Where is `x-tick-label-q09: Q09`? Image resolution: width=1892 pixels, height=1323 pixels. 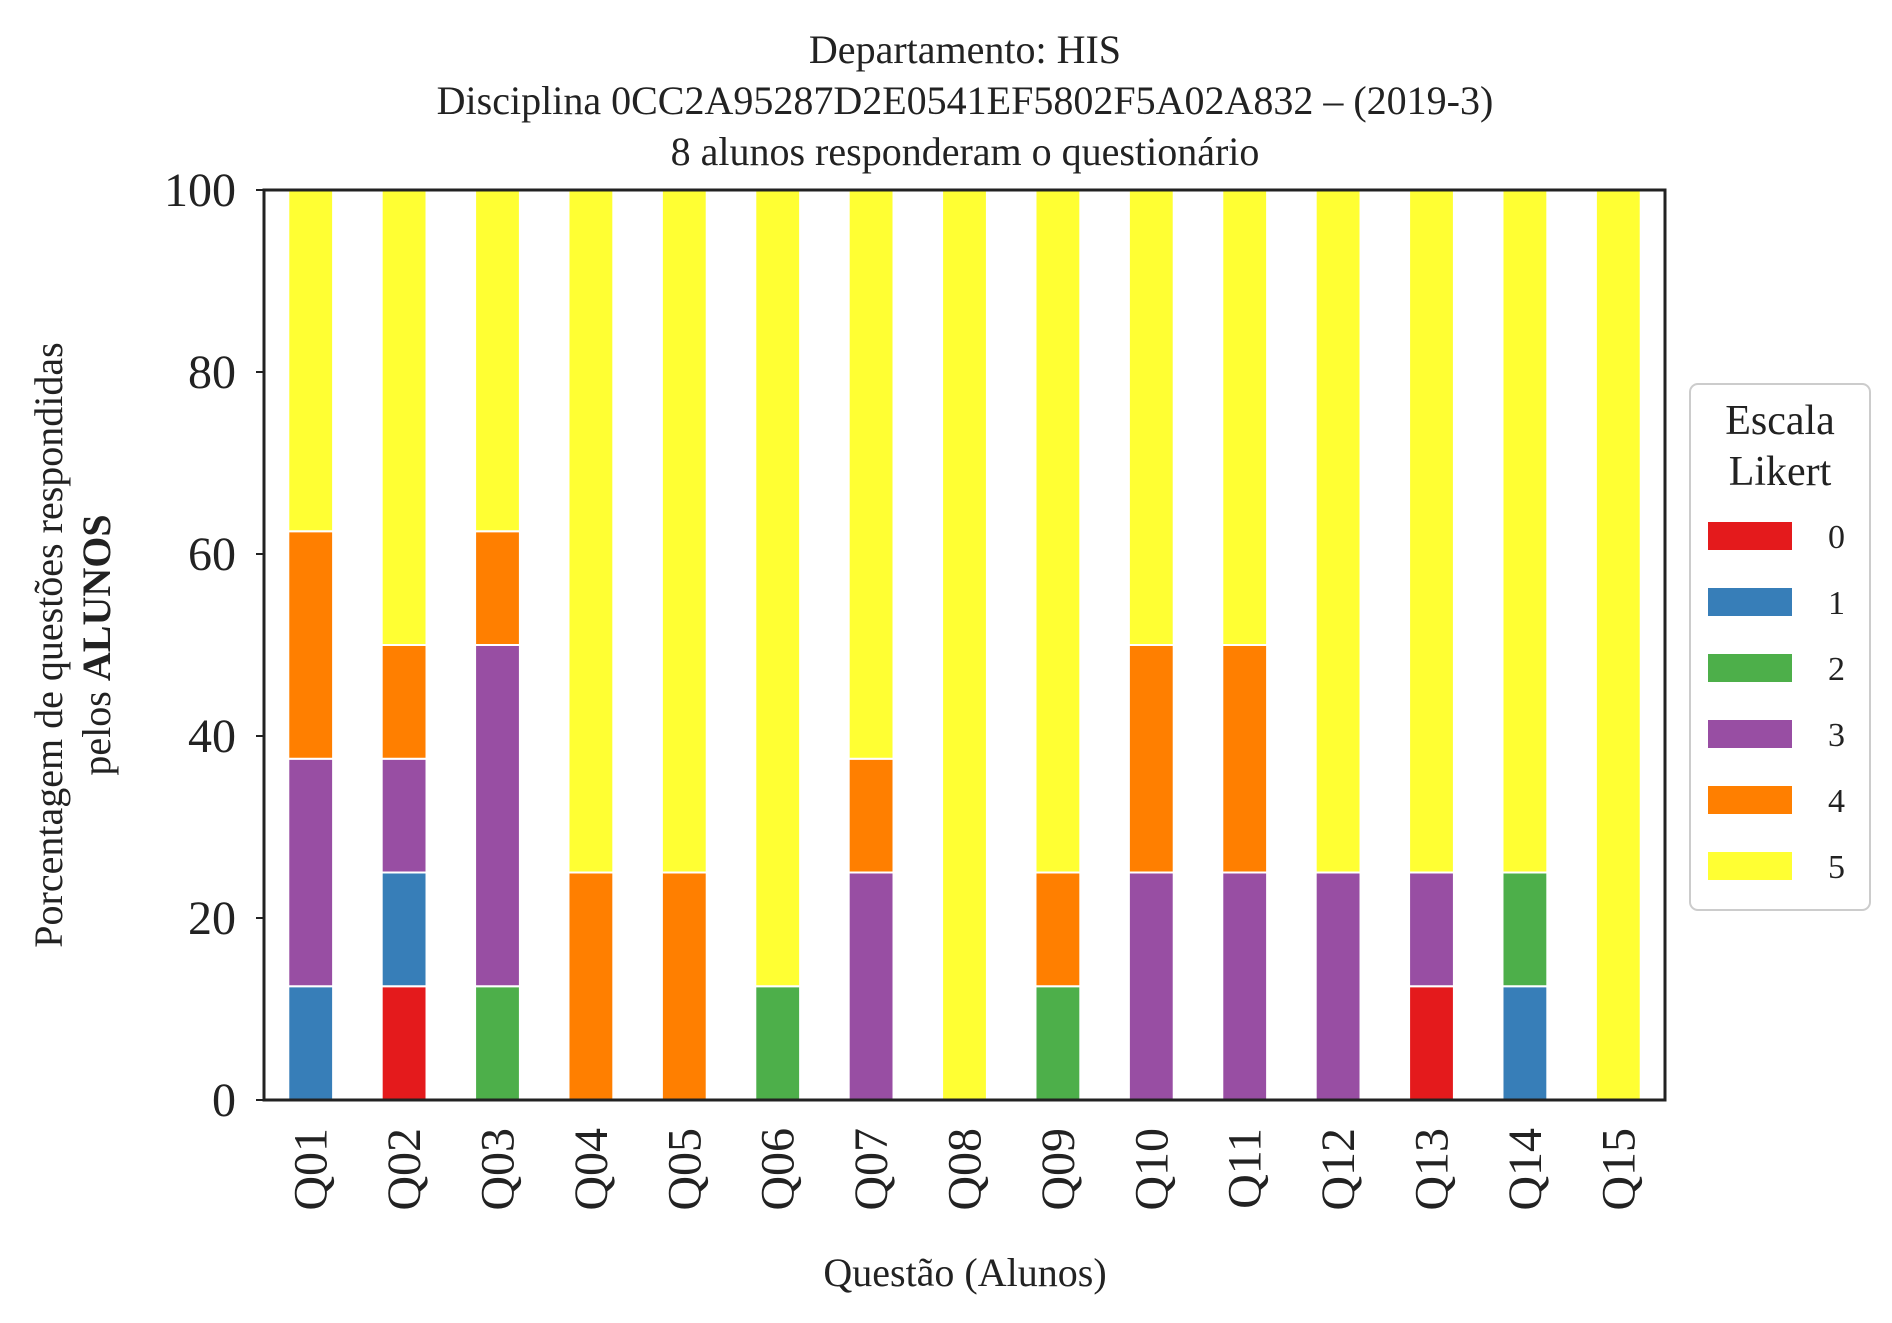
x-tick-label-q09: Q09 is located at coordinates (1058, 1169).